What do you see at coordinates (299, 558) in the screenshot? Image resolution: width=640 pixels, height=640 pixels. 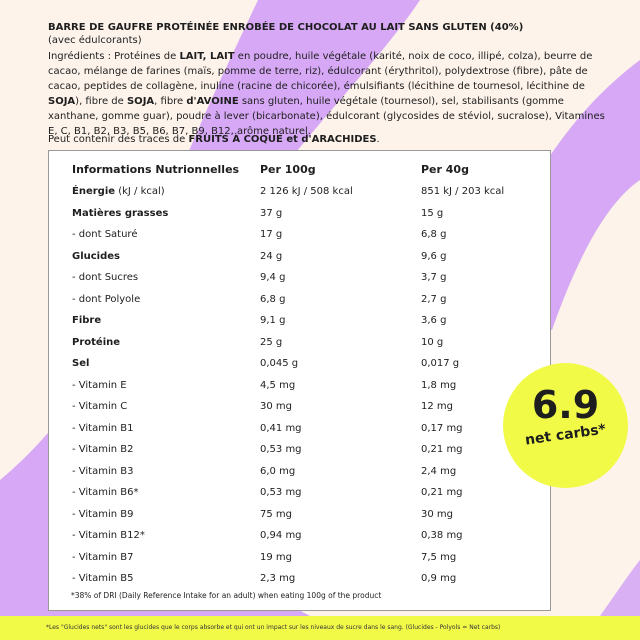 I see `table-row: - Vitamin B7 19 mg 7,5 mg` at bounding box center [299, 558].